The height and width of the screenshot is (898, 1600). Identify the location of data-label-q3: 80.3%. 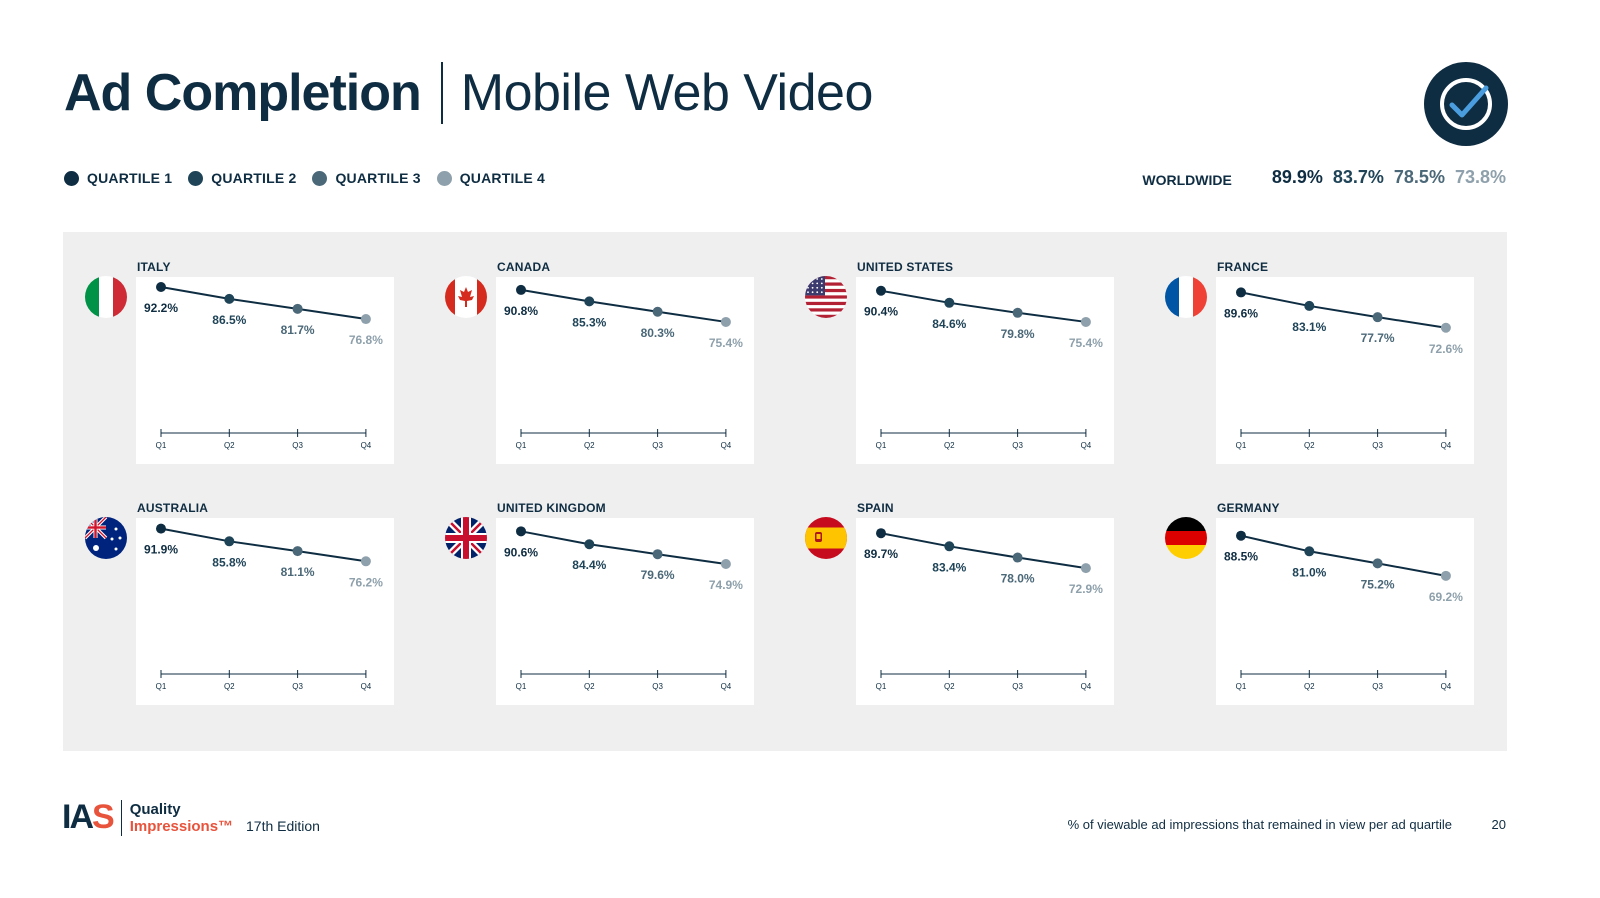
(658, 333).